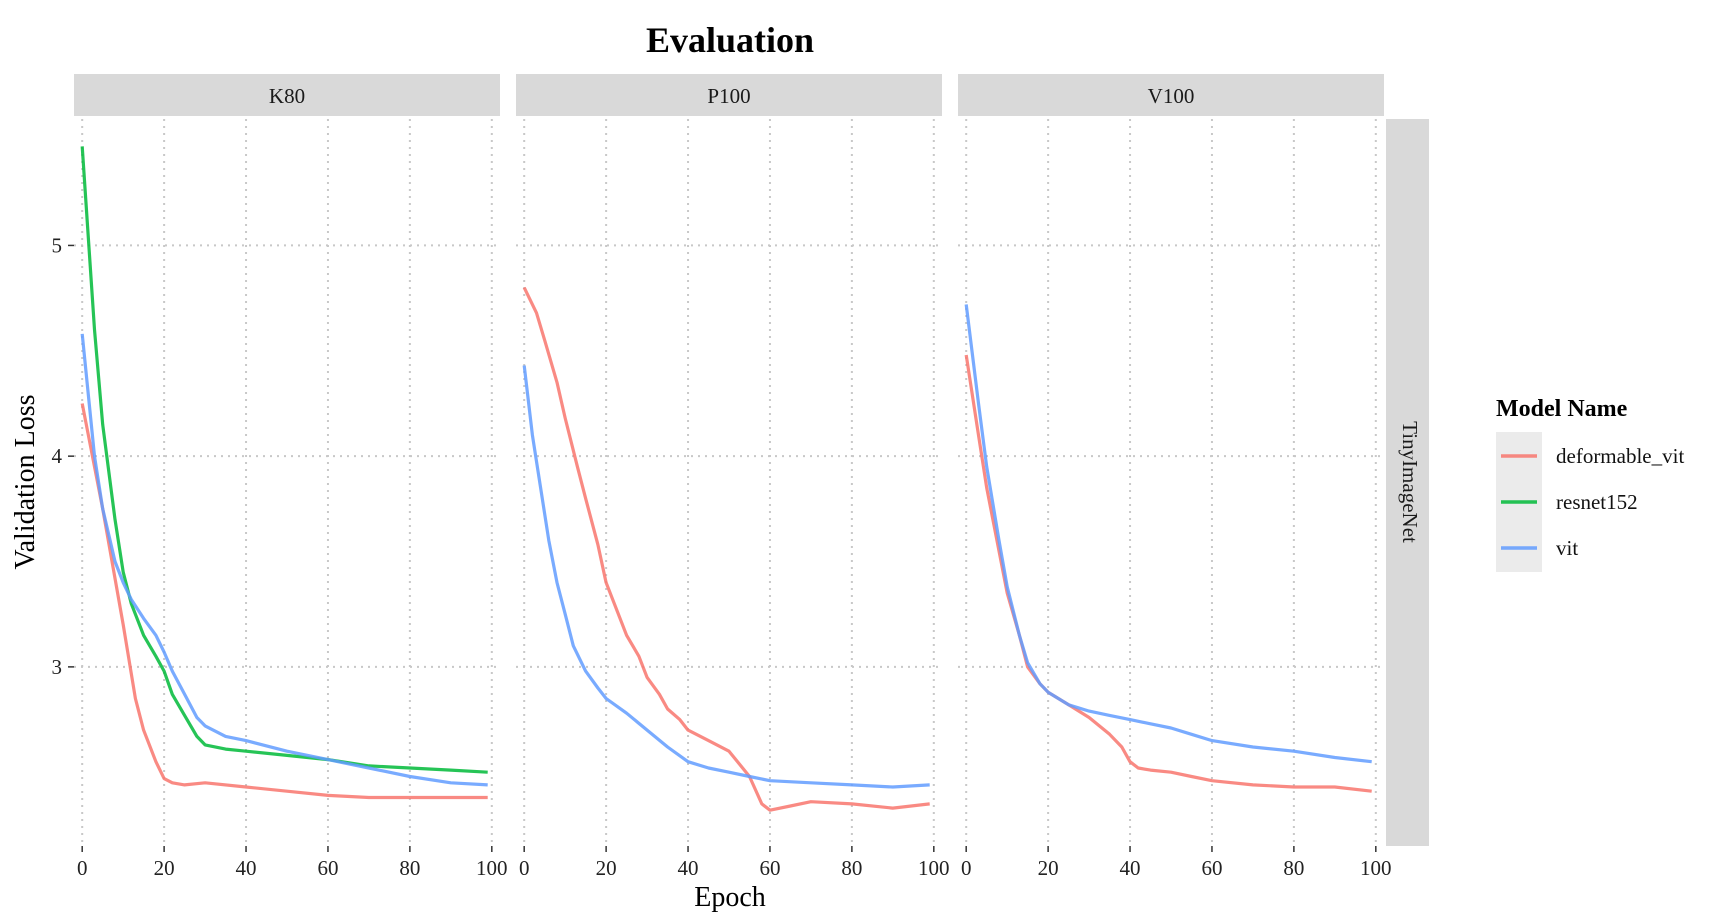 This screenshot has width=1732, height=920. I want to click on legend-label: deformable_vit, so click(1620, 456).